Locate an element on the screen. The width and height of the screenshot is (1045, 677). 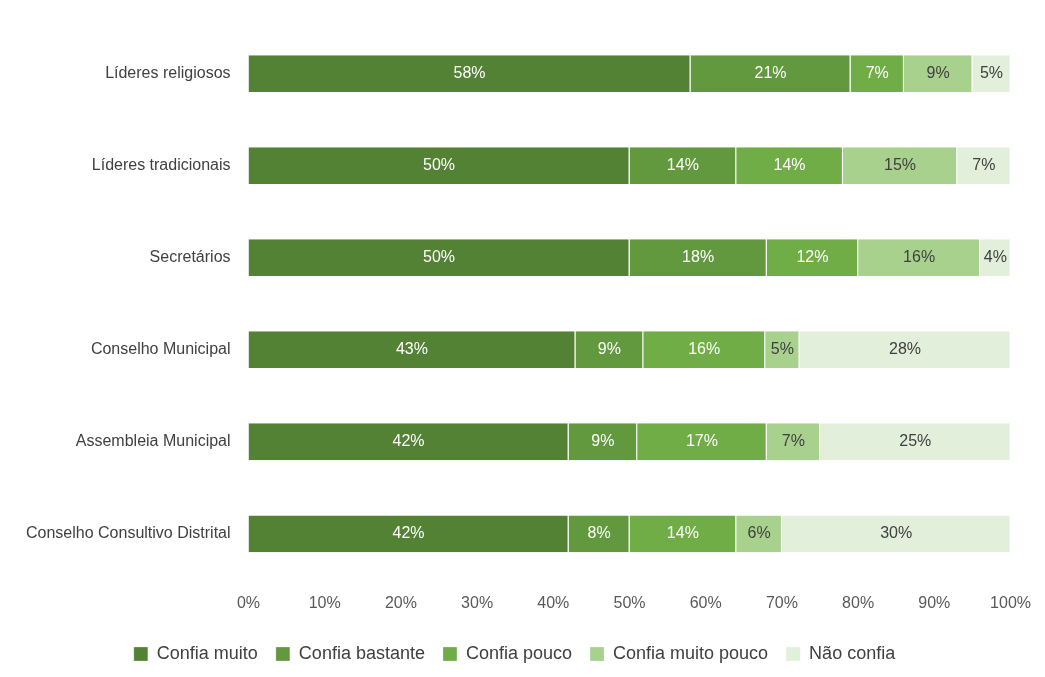
data-label: 30% is located at coordinates (896, 533).